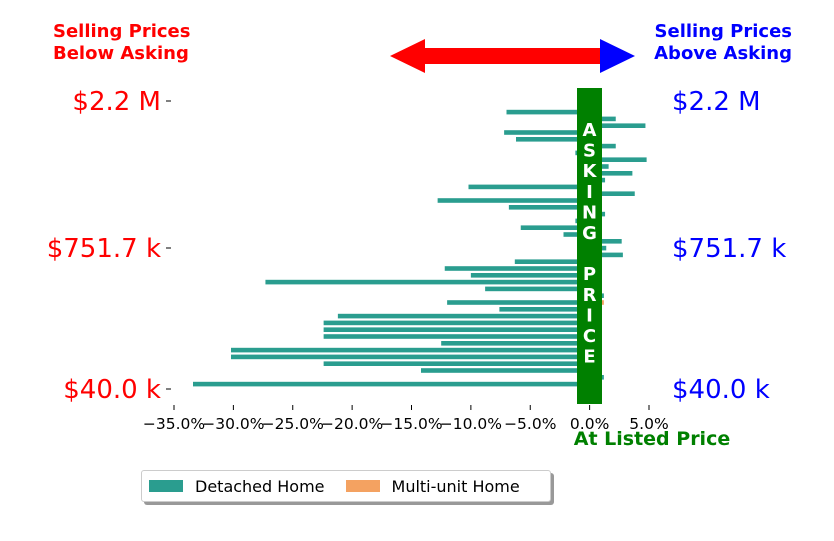  What do you see at coordinates (471, 424) in the screenshot?
I see `x-tick-label-5: −10.0%` at bounding box center [471, 424].